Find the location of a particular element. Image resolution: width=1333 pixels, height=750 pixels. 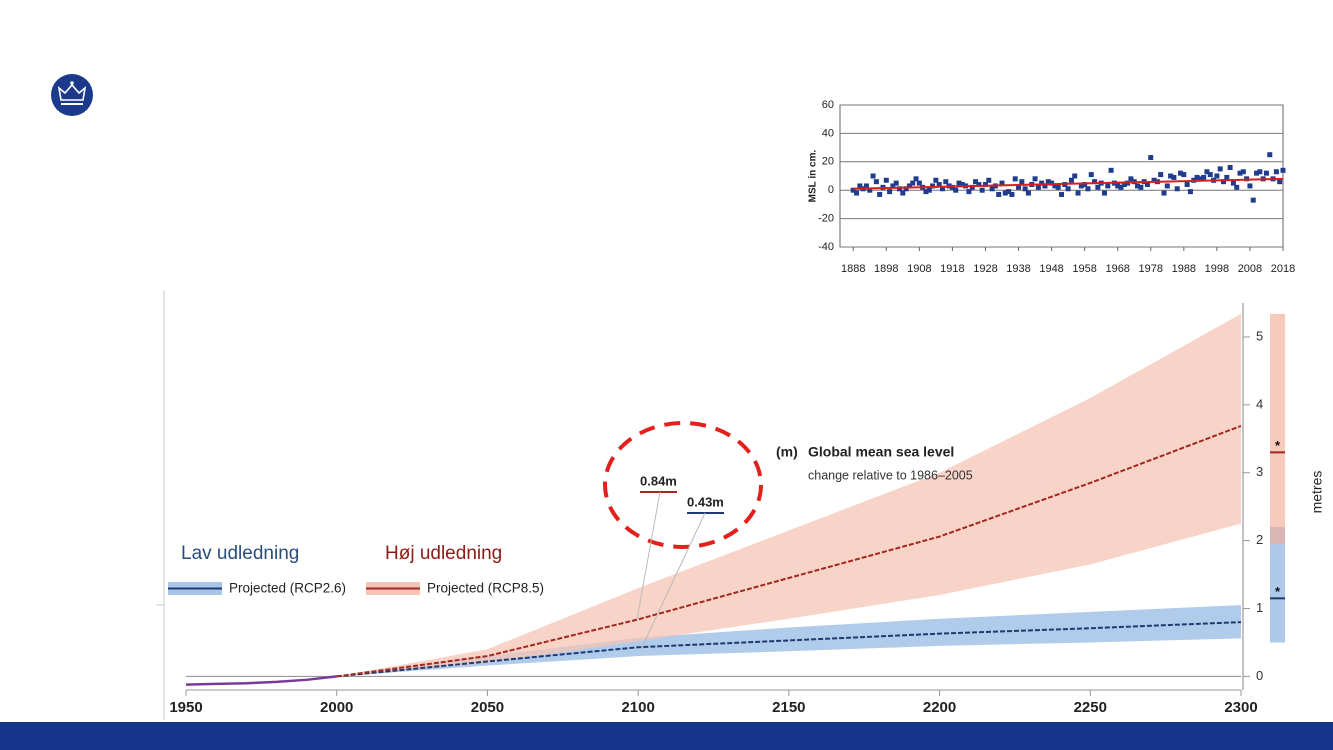

y-tick-label: -40 is located at coordinates (826, 247).